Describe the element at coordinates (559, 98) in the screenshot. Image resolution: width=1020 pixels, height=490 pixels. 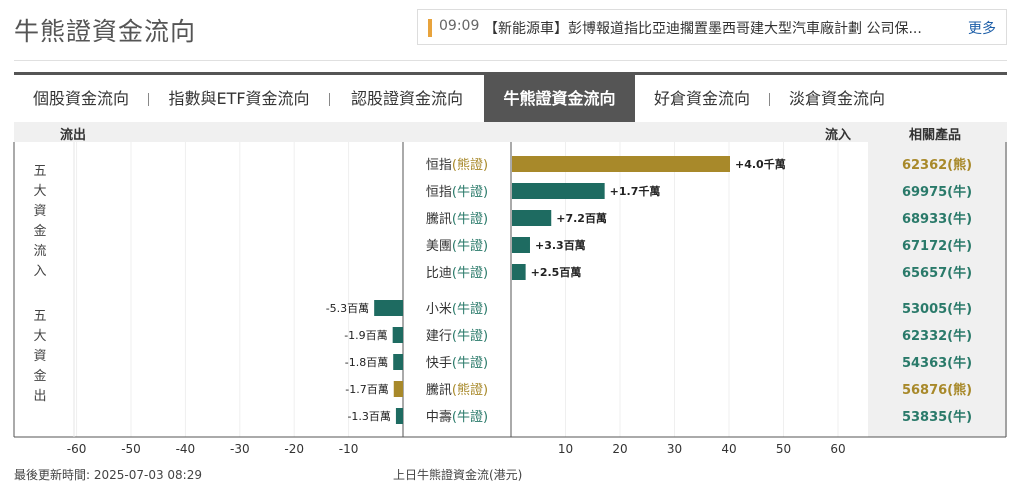
I see `tab-cbbc-flow: 牛熊證資金流向` at that location.